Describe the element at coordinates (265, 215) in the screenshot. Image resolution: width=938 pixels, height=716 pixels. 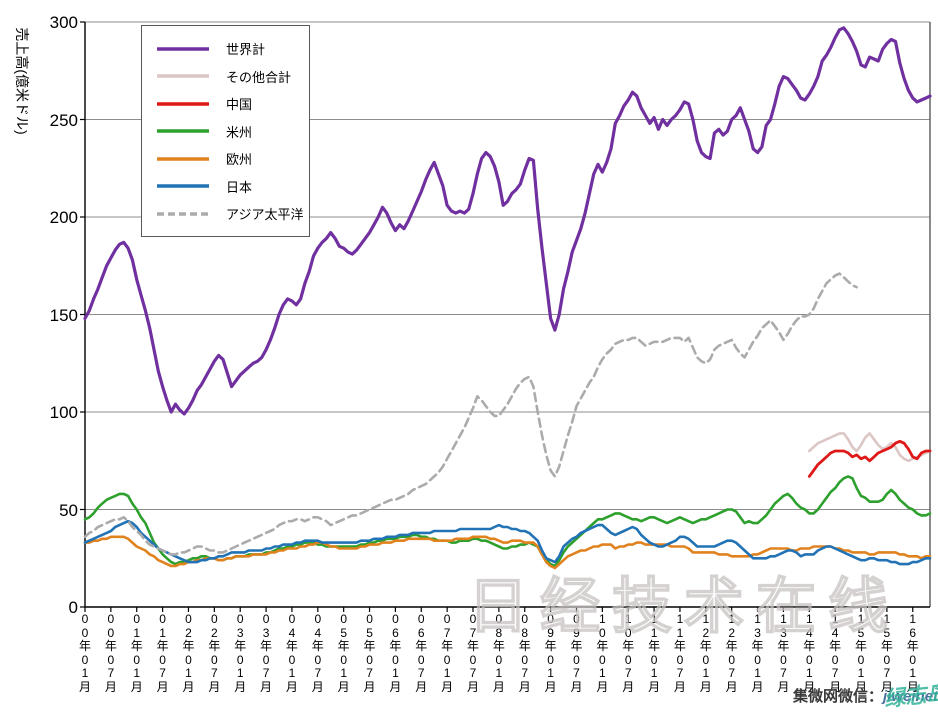
I see `legend-label: アジア太平洋` at that location.